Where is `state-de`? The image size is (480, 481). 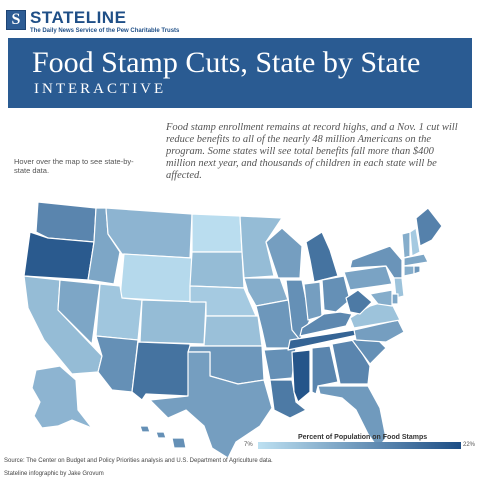 state-de is located at coordinates (395, 299).